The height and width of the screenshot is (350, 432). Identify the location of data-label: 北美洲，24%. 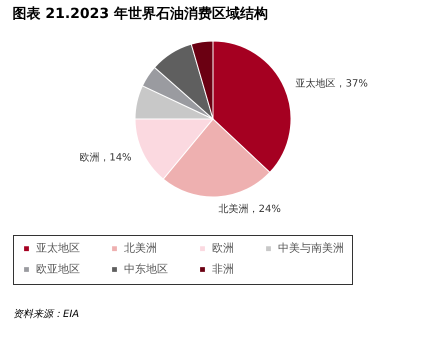
(249, 208).